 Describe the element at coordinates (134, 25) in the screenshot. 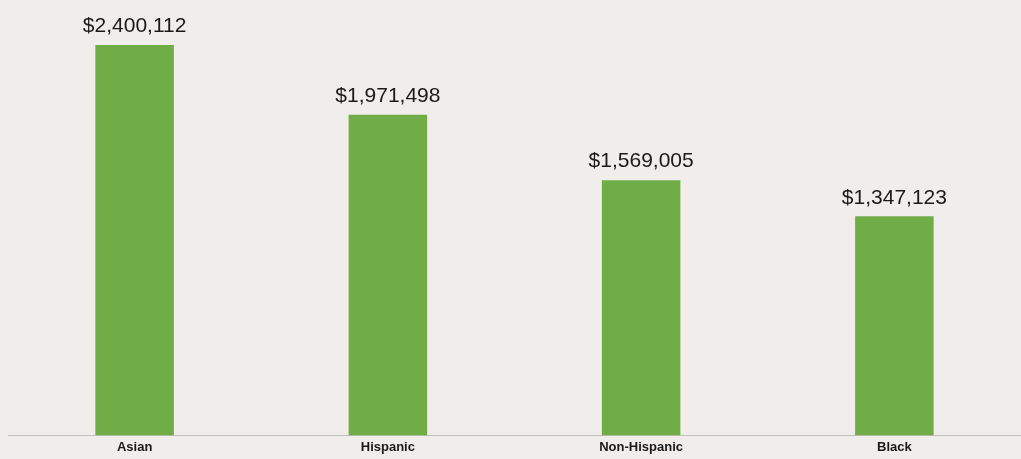

I see `data-label: $2,400,112` at that location.